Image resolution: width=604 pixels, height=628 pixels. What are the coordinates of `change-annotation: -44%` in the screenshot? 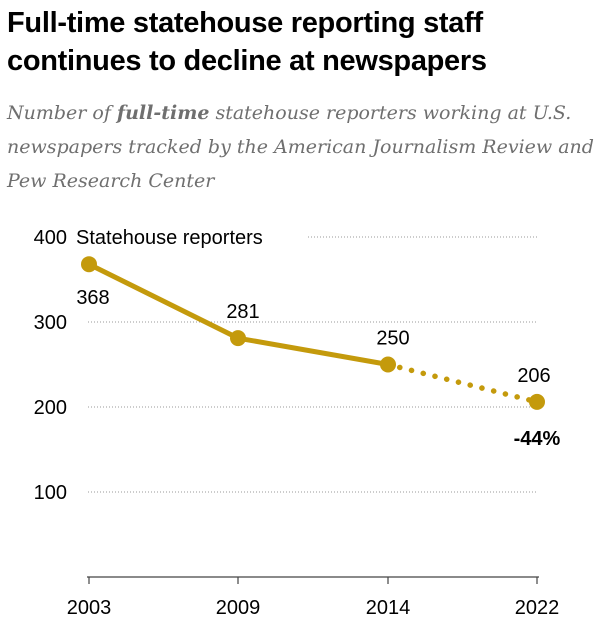 It's located at (537, 439).